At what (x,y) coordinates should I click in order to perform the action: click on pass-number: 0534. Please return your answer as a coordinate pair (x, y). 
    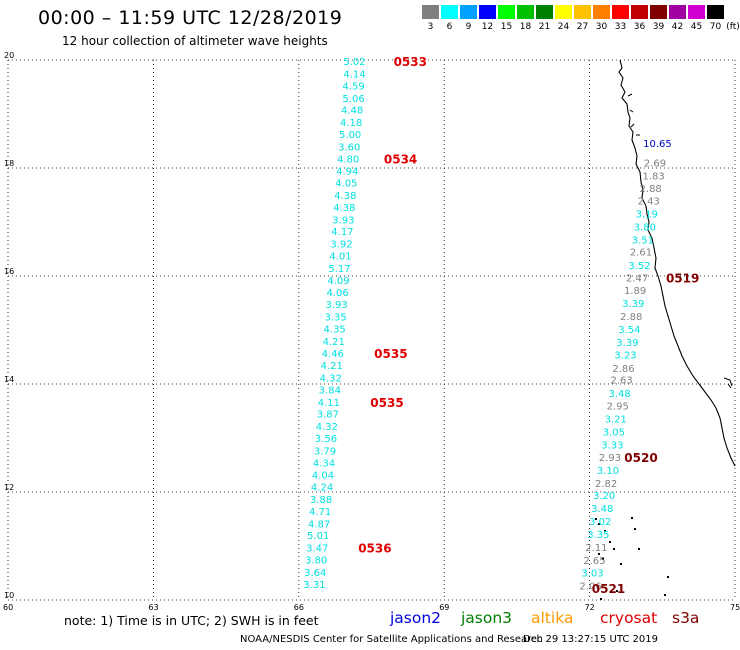
    Looking at the image, I should click on (400, 159).